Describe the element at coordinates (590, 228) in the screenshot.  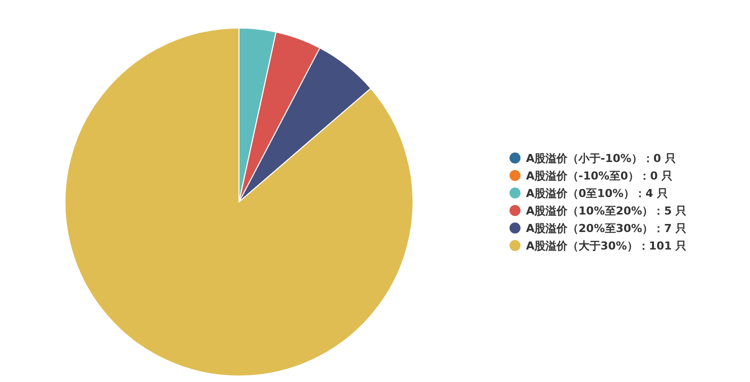
I see `legend-label: A股溢价（20%至30%）` at that location.